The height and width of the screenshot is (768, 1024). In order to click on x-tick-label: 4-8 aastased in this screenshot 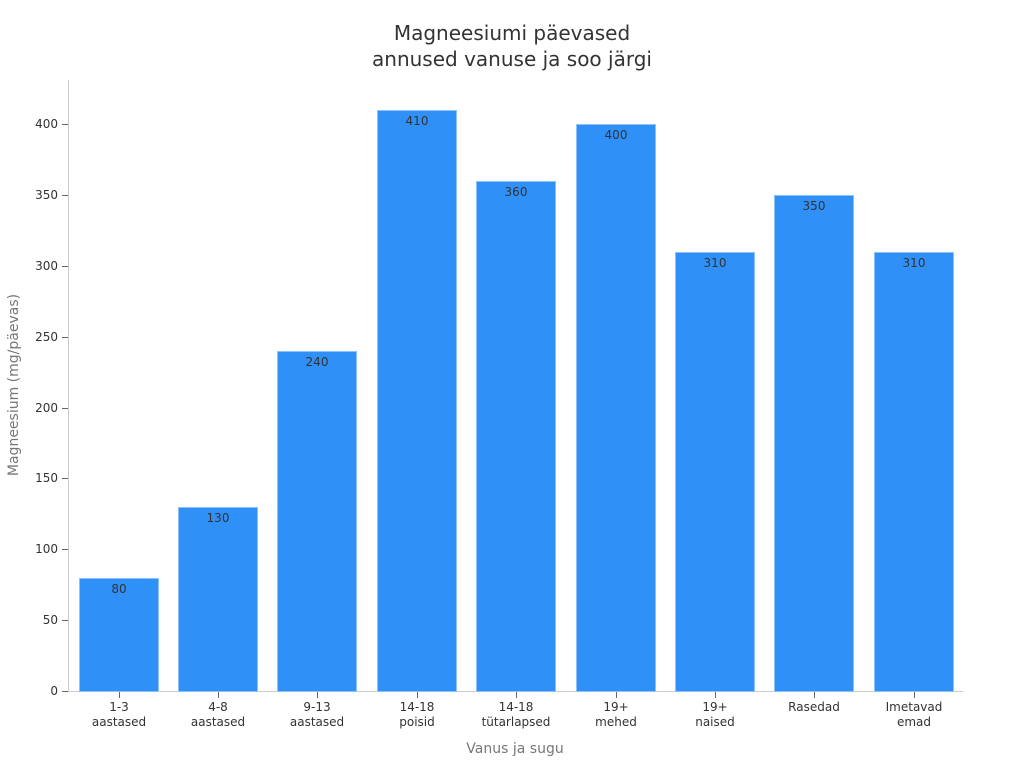, I will do `click(218, 714)`.